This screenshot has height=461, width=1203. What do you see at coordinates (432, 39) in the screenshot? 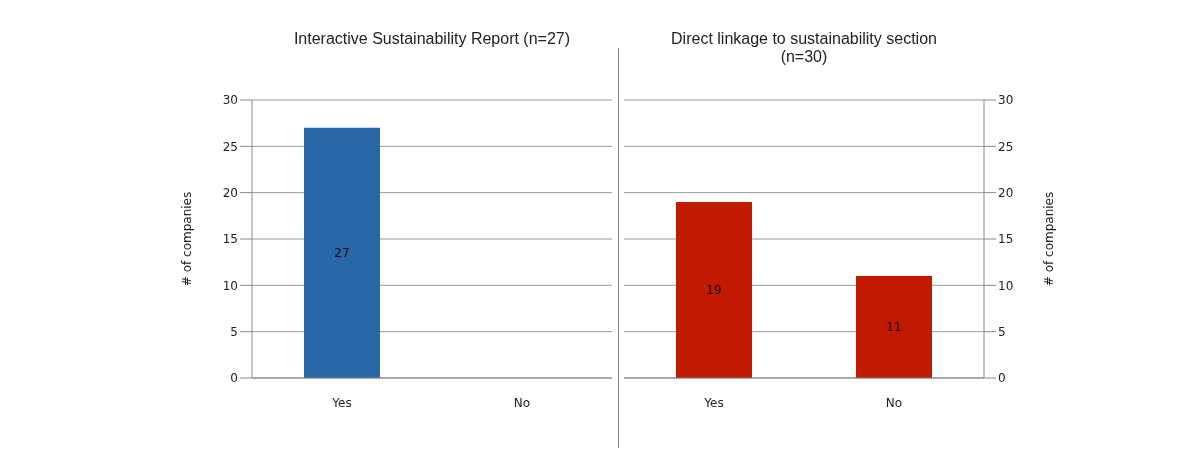
I see `chart-title: Interactive Sustainability Report (n=27)` at bounding box center [432, 39].